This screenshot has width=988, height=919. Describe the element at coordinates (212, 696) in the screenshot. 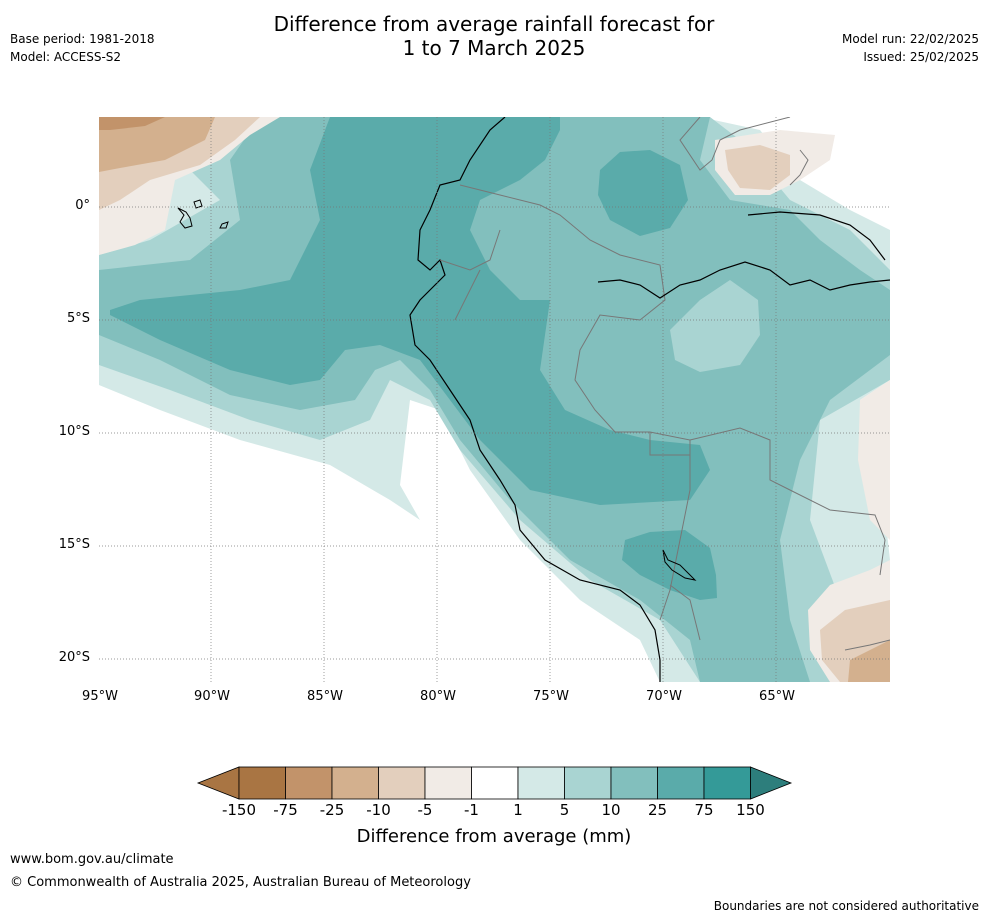

I see `lon-label-90w: 90°W` at that location.